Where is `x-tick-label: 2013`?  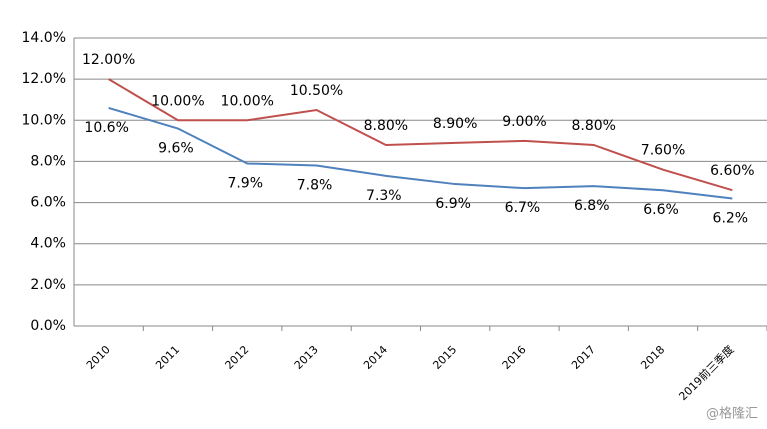
x-tick-label: 2013 is located at coordinates (306, 357).